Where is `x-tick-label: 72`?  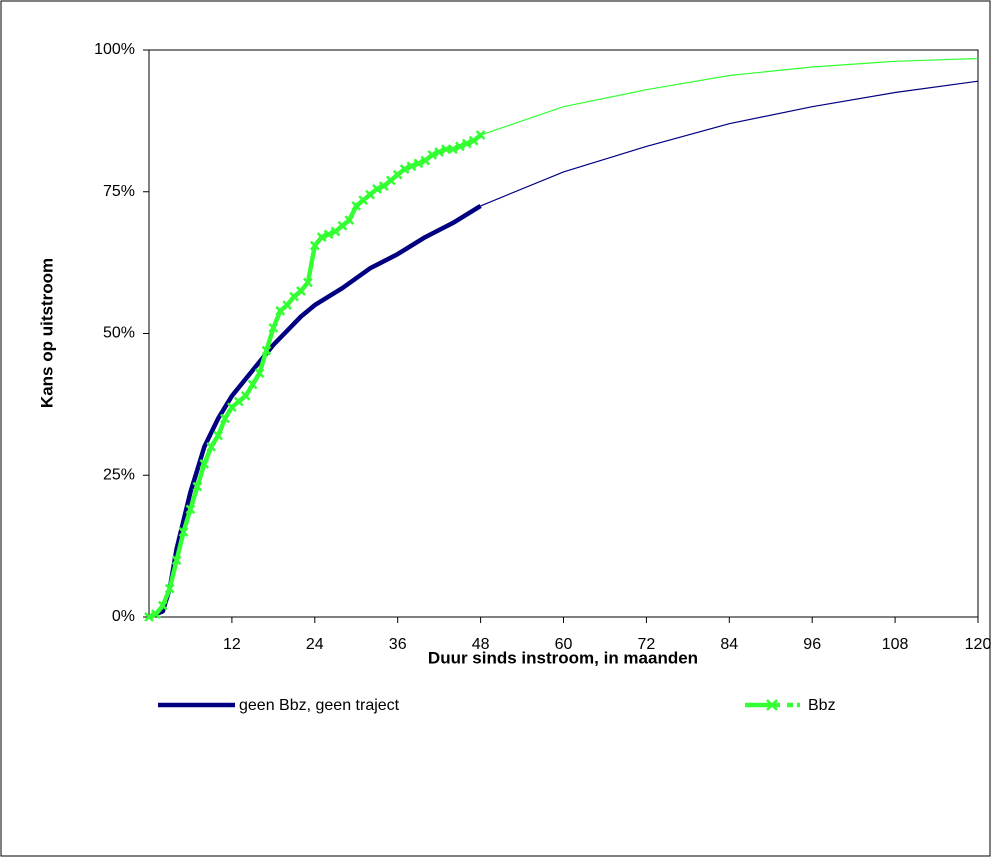 x-tick-label: 72 is located at coordinates (647, 644).